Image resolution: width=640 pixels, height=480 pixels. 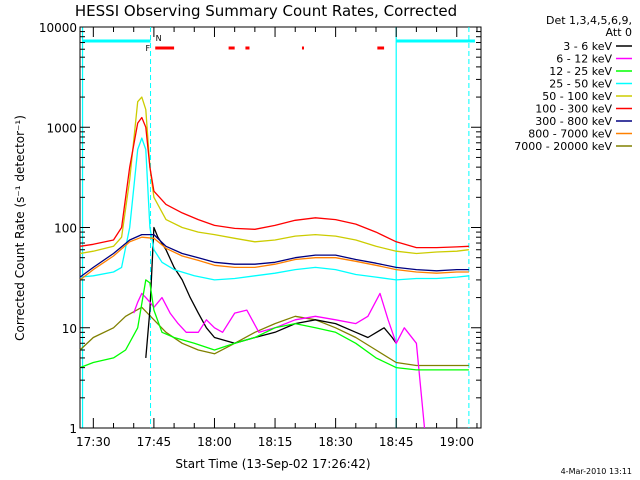 I want to click on y-tick-label: 1, so click(x=73, y=429).